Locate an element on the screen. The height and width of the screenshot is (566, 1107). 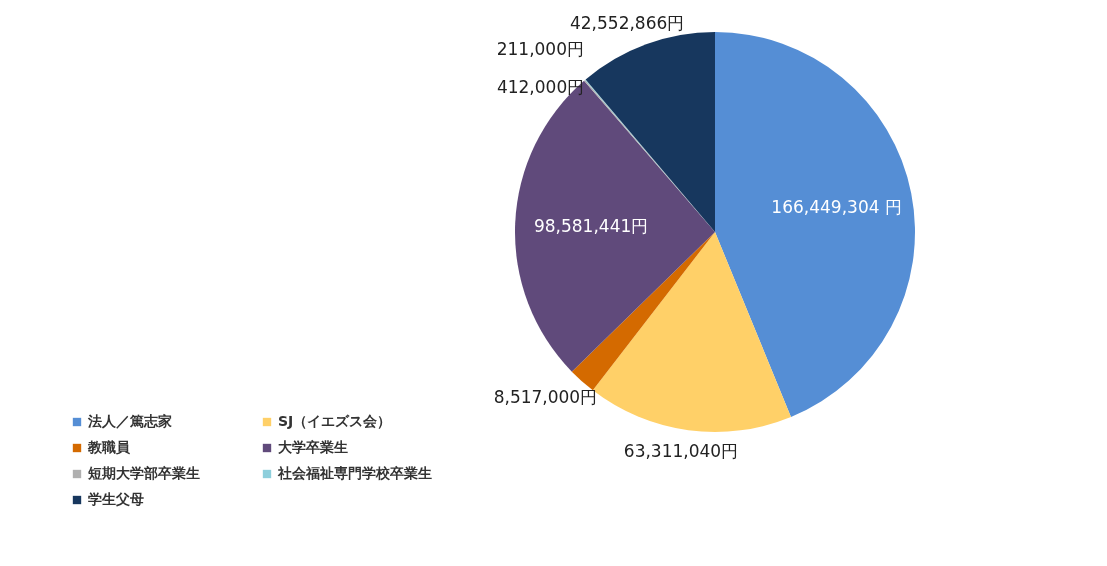
data-label: 42,552,866円 is located at coordinates (627, 22).